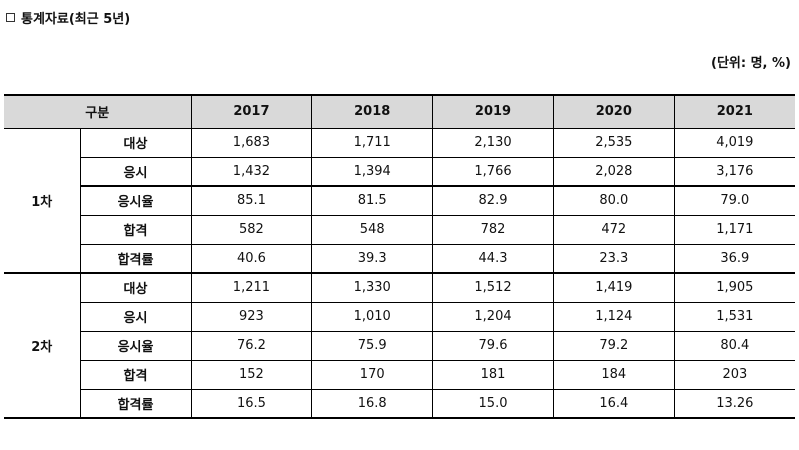  Describe the element at coordinates (372, 230) in the screenshot. I see `table-cell: 548` at that location.